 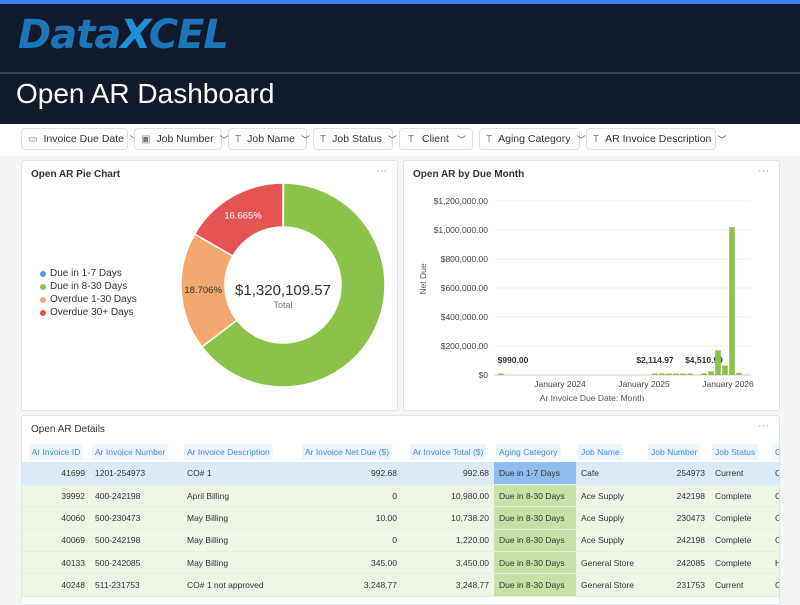 What do you see at coordinates (56, 473) in the screenshot?
I see `table-cell: 41699` at bounding box center [56, 473].